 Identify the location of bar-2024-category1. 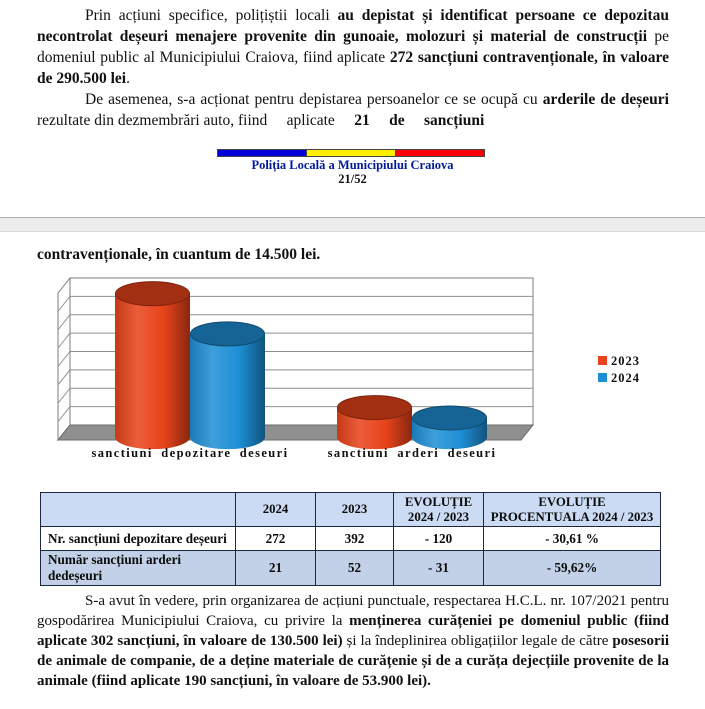
(227, 385).